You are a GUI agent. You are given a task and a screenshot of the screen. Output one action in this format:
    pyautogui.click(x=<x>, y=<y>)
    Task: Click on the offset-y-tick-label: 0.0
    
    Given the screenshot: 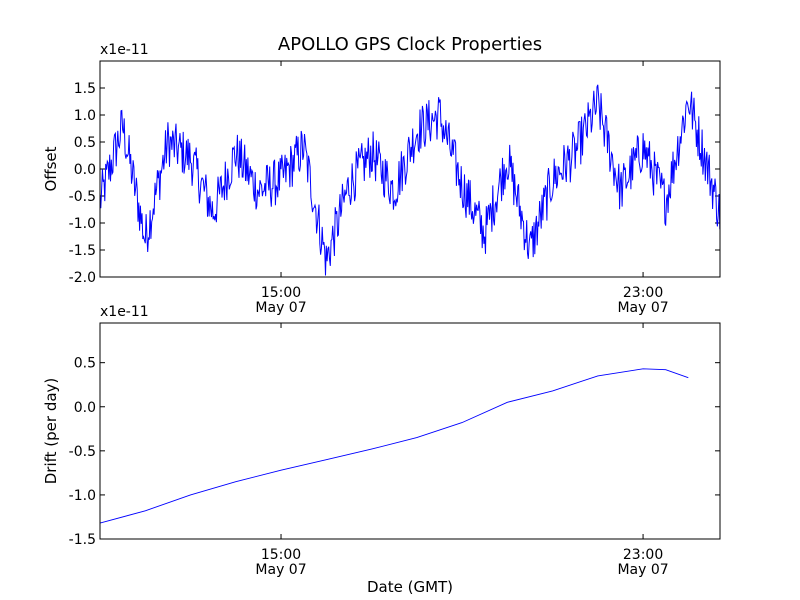 What is the action you would take?
    pyautogui.click(x=85, y=170)
    